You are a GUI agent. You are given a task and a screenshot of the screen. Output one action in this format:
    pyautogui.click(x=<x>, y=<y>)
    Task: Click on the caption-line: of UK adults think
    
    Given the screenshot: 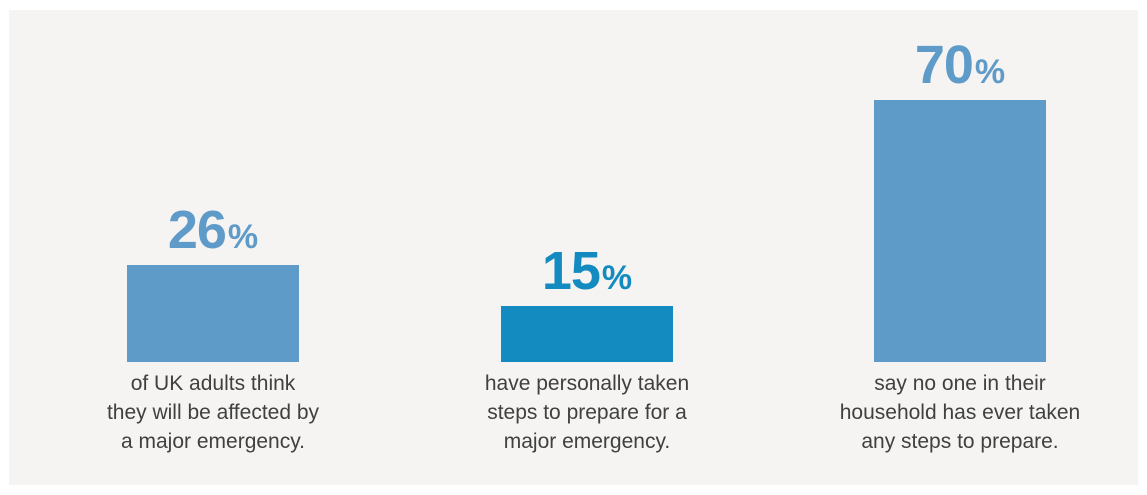 What is the action you would take?
    pyautogui.click(x=213, y=383)
    